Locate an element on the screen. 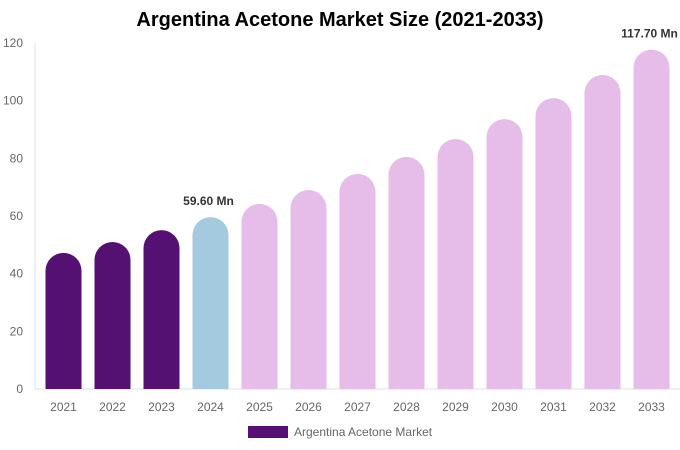 This screenshot has width=680, height=450. x-tick-label: 2021 is located at coordinates (63, 407).